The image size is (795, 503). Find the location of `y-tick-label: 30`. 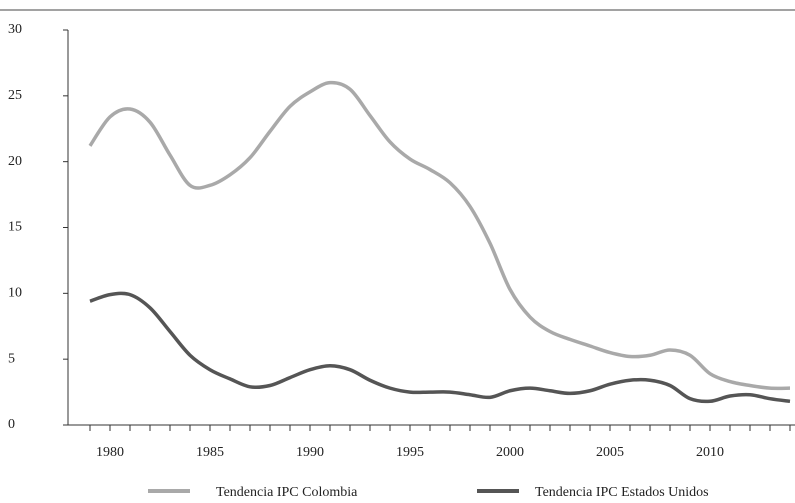

y-tick-label: 30 is located at coordinates (15, 29).